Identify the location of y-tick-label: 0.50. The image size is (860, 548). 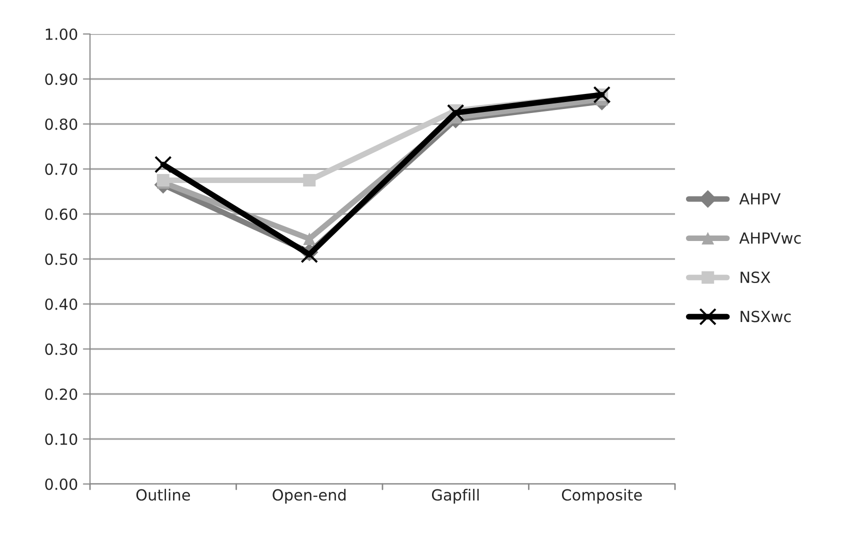
(61, 259).